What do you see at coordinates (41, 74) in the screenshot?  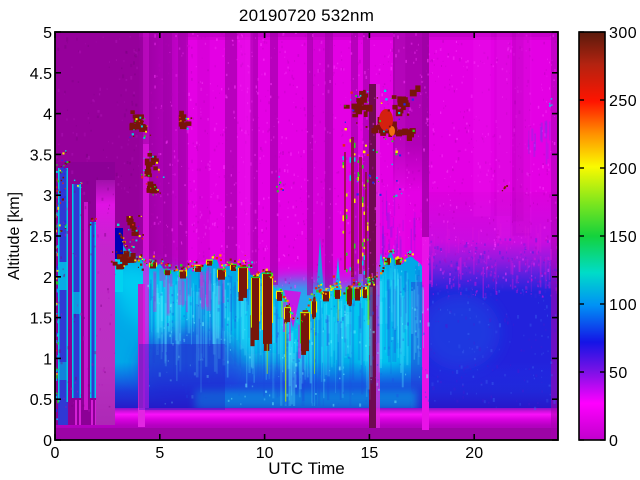 I see `svg-text: 4.5` at bounding box center [41, 74].